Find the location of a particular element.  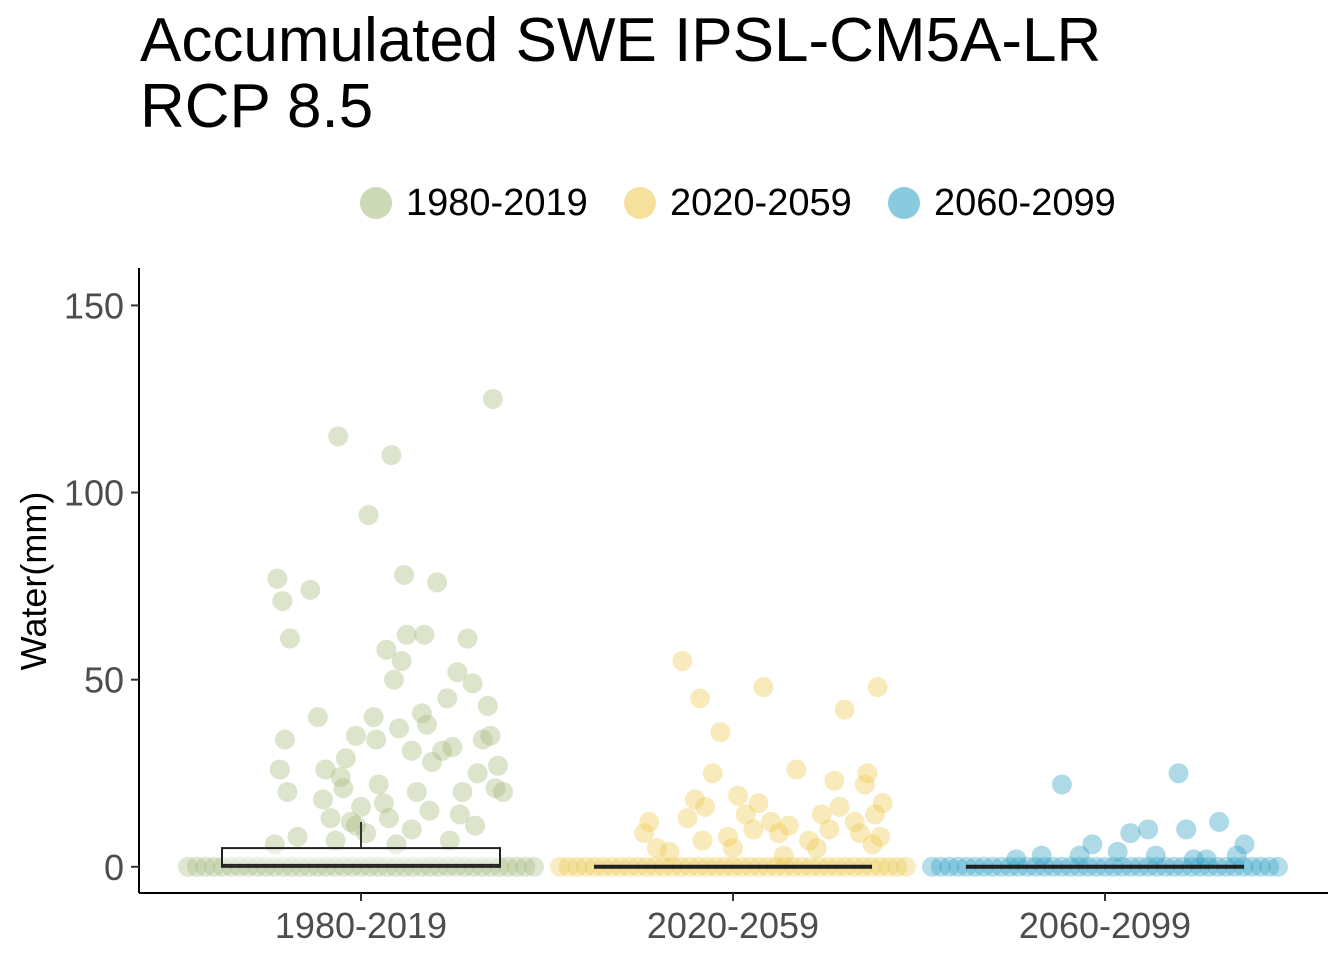

boxplot-layer is located at coordinates (732, 845).